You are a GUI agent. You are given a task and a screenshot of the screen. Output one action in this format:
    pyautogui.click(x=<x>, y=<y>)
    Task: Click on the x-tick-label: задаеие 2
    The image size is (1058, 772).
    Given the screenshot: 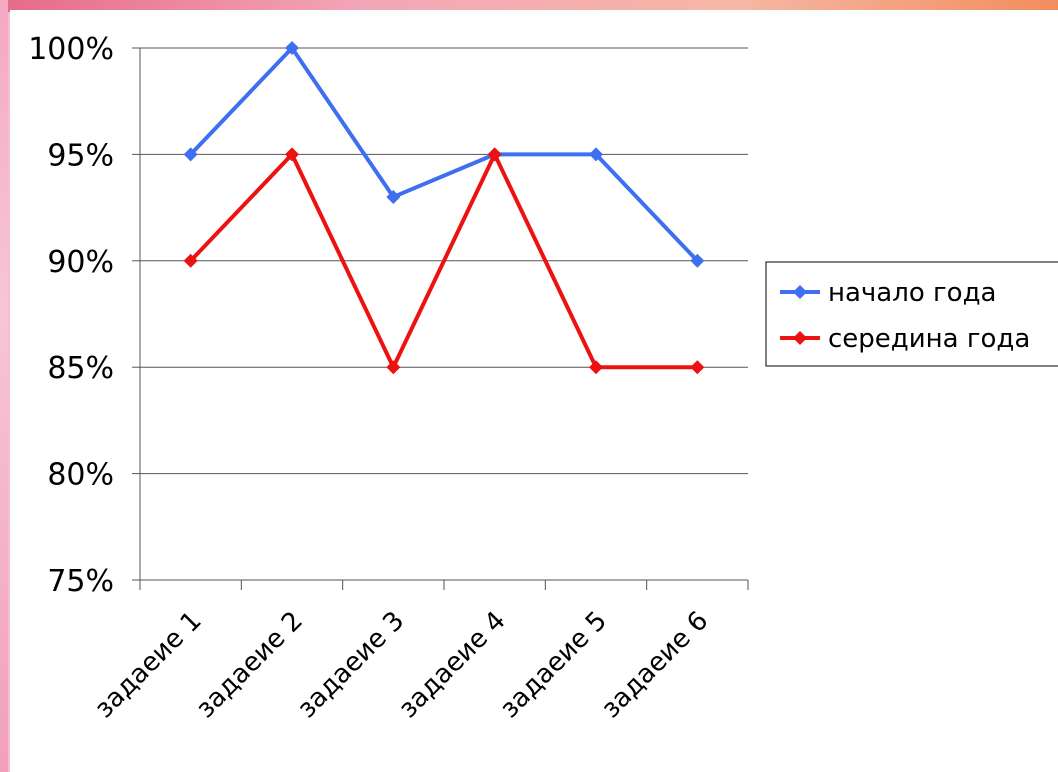 What is the action you would take?
    pyautogui.click(x=250, y=665)
    